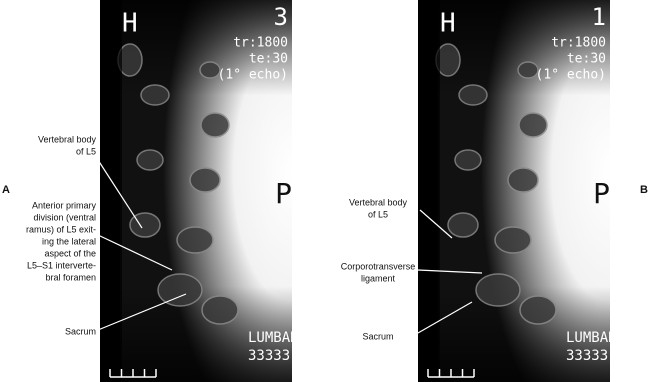  I want to click on annotation-label: aspect of the, so click(70, 253).